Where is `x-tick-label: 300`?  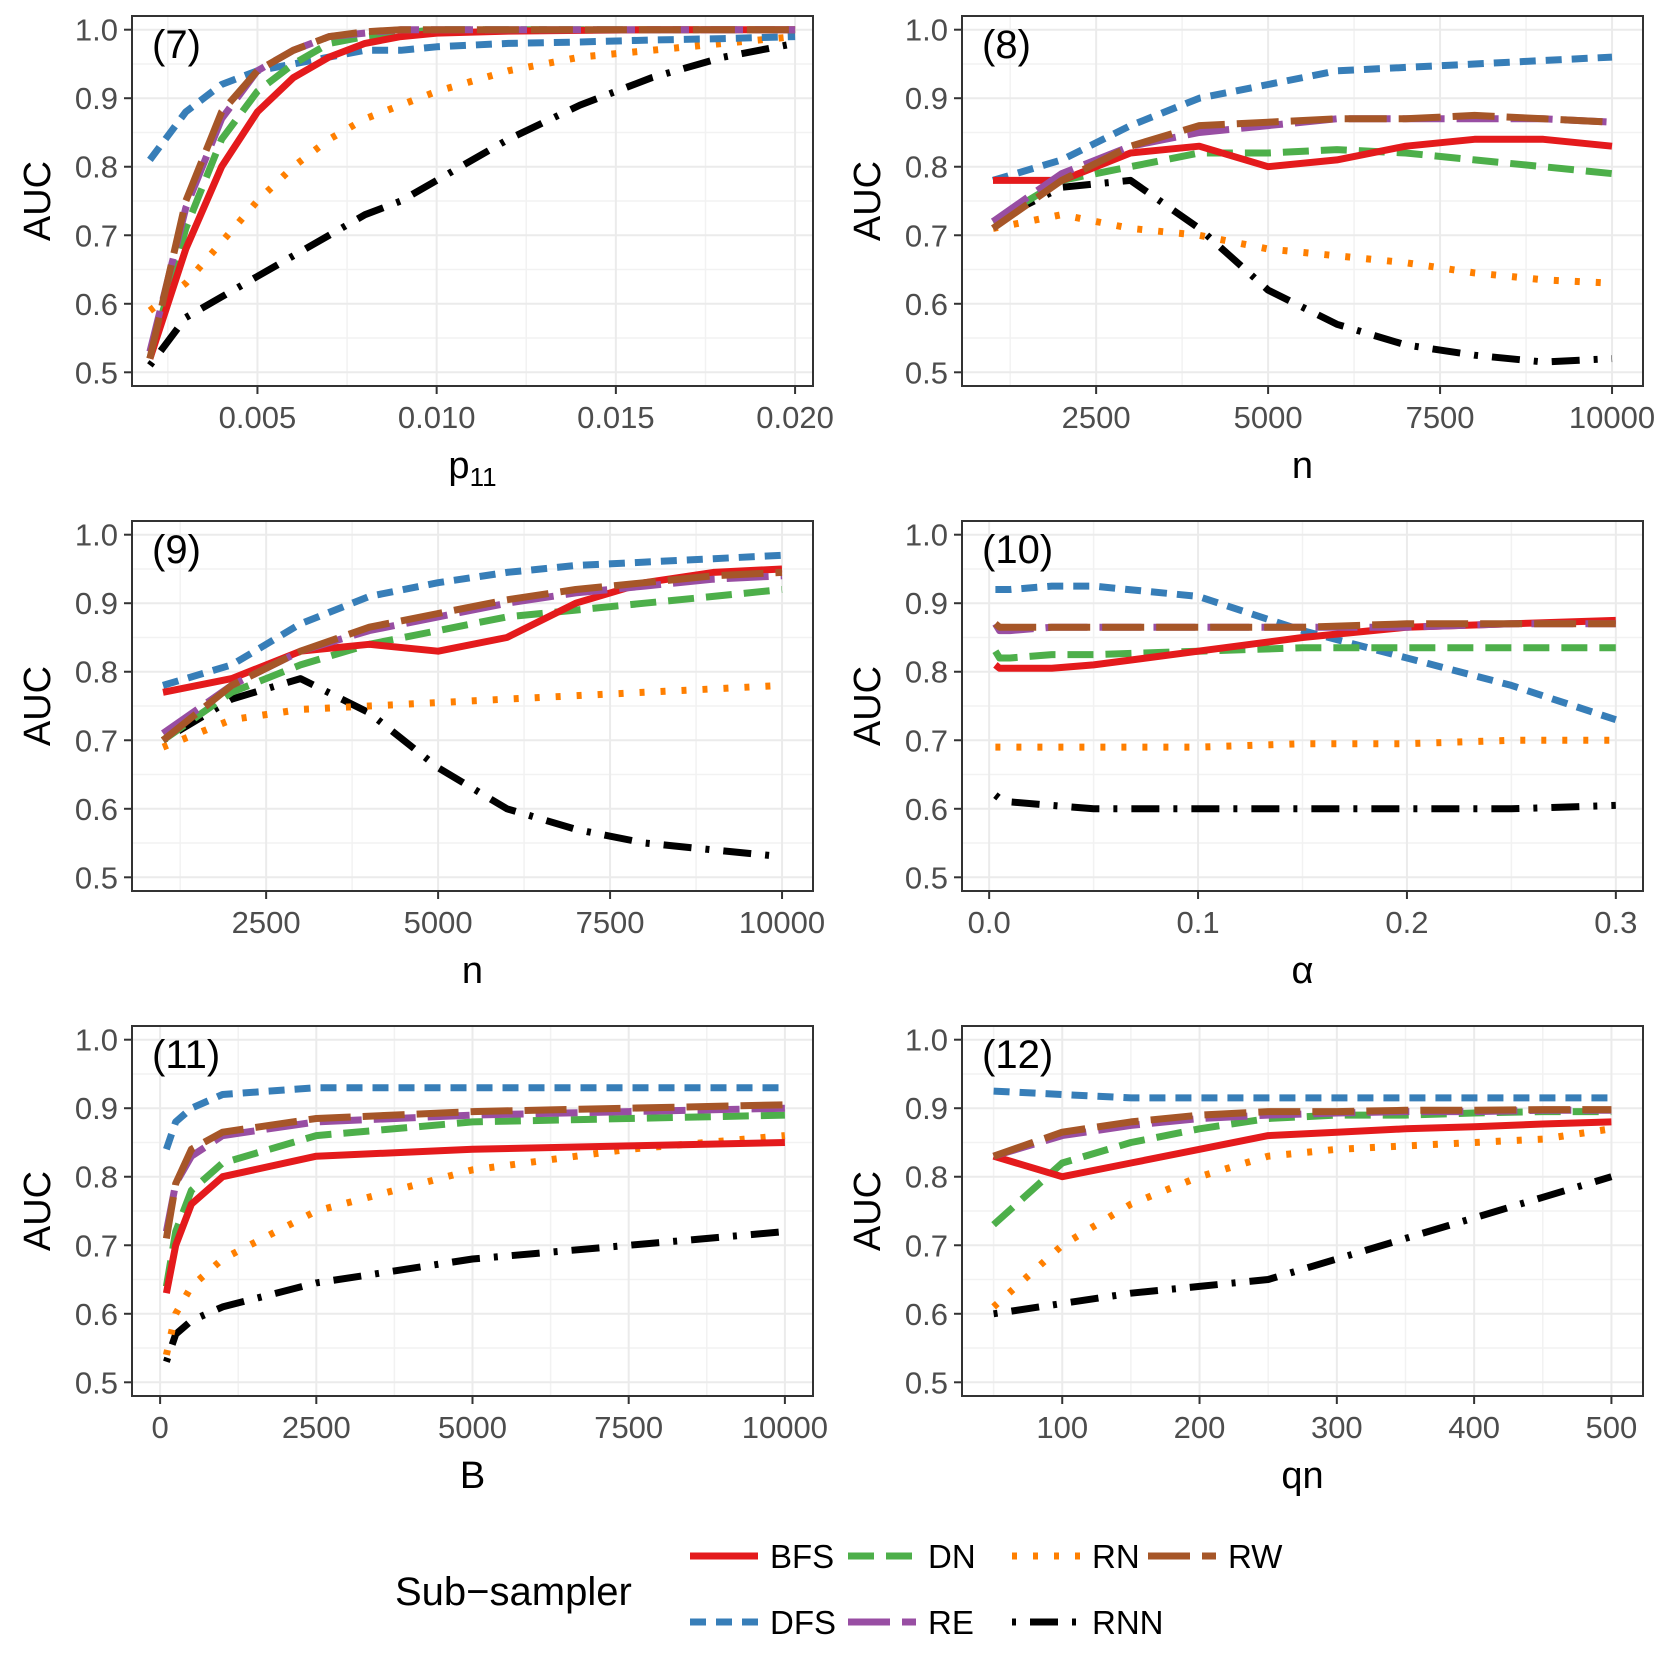 x-tick-label: 300 is located at coordinates (1337, 1427).